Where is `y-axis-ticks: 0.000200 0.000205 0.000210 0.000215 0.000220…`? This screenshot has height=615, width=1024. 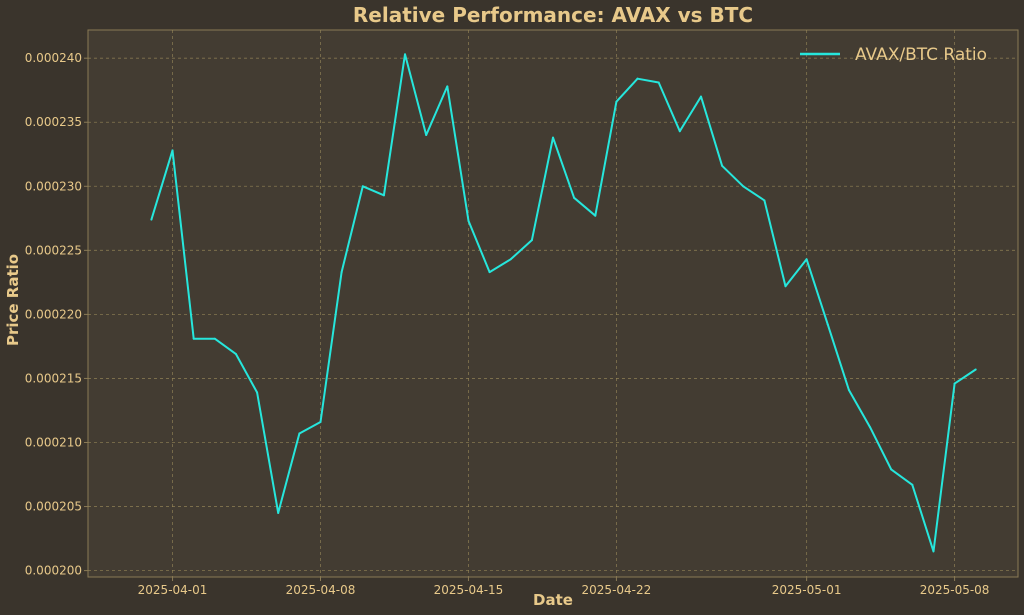 y-axis-ticks: 0.000200 0.000205 0.000210 0.000215 0.000220… is located at coordinates (56, 314).